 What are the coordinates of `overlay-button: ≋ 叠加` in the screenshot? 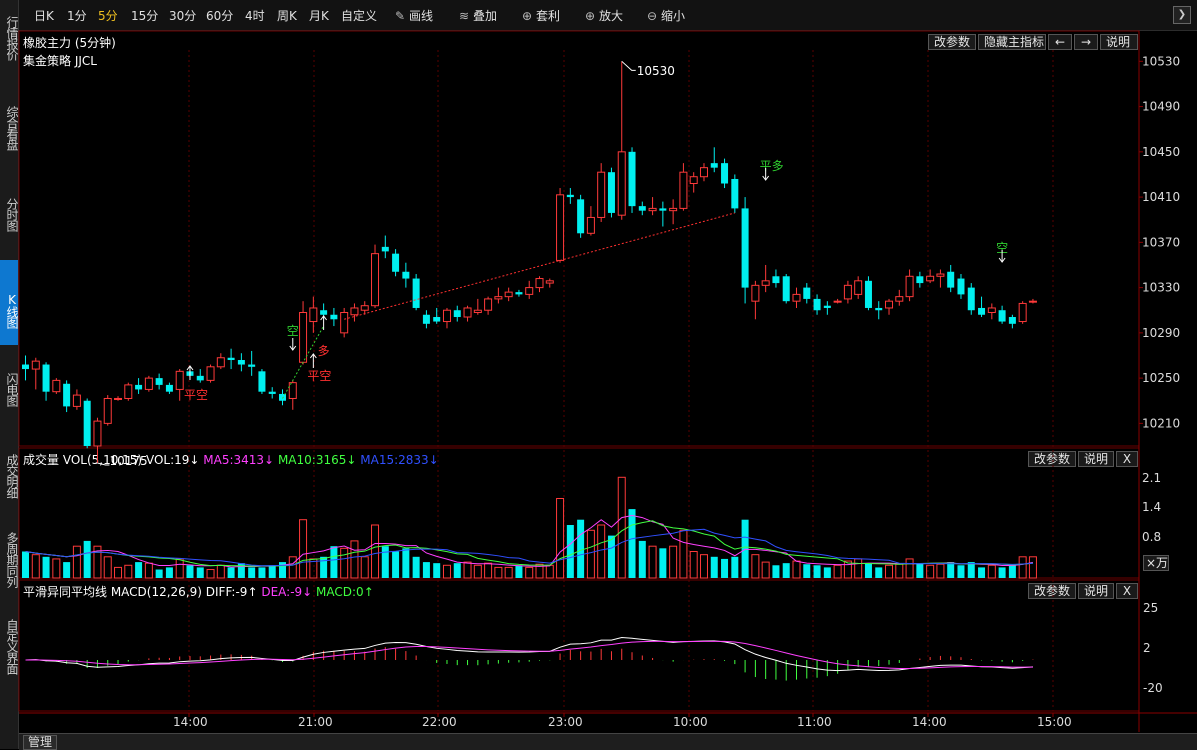 It's located at (477, 15).